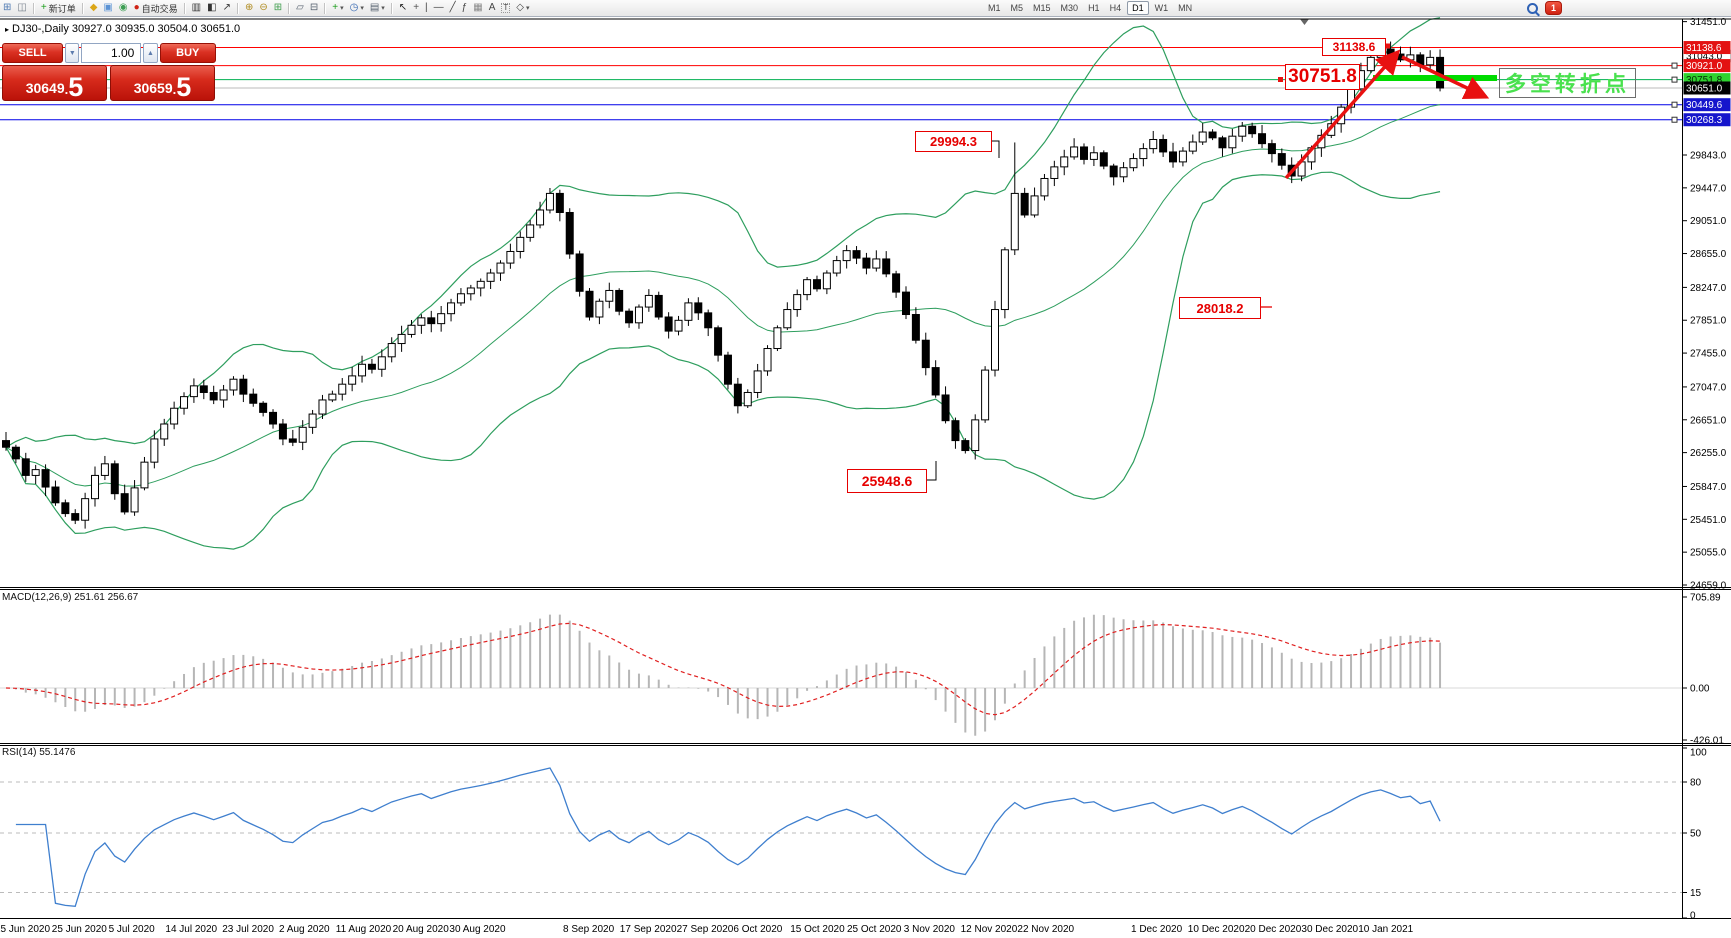 This screenshot has width=1731, height=938. Describe the element at coordinates (58, 8) in the screenshot. I see `new-order-button: + 新订单` at that location.